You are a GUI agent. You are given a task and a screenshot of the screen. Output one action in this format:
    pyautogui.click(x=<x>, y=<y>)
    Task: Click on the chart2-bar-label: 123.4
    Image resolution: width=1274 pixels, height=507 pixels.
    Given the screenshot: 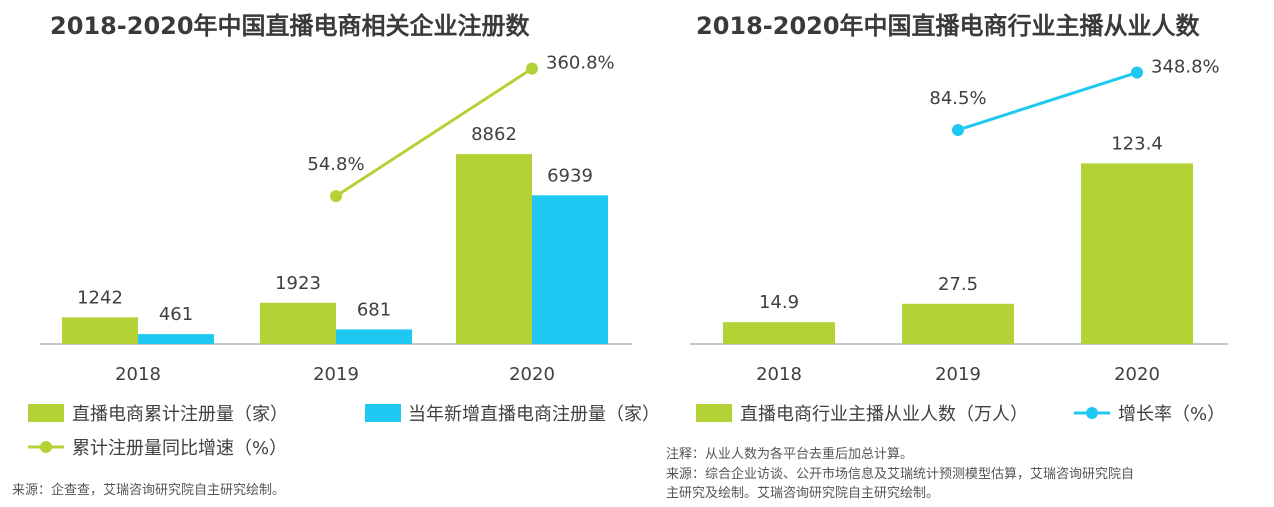 What is the action you would take?
    pyautogui.click(x=1137, y=143)
    